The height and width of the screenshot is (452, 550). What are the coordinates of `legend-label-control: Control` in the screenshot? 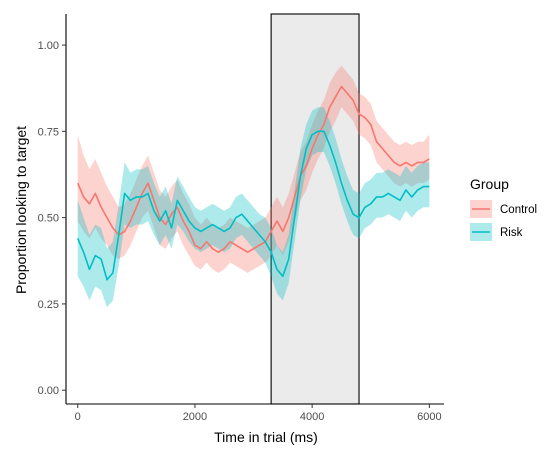 It's located at (518, 210).